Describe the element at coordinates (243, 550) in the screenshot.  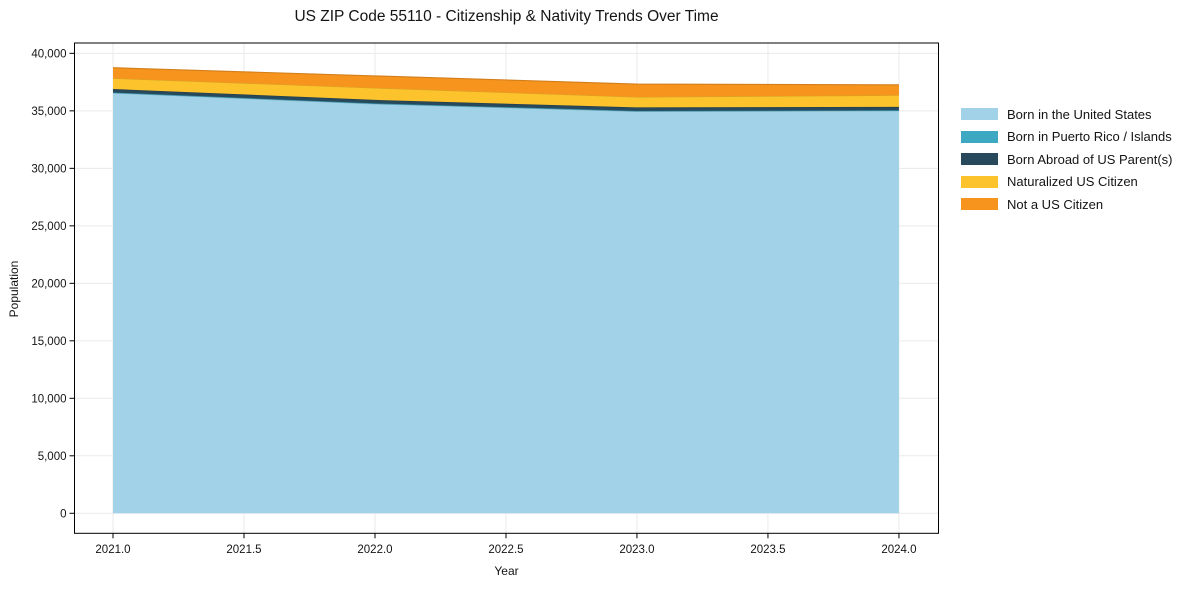
I see `x-tick-label: 2021.5` at that location.